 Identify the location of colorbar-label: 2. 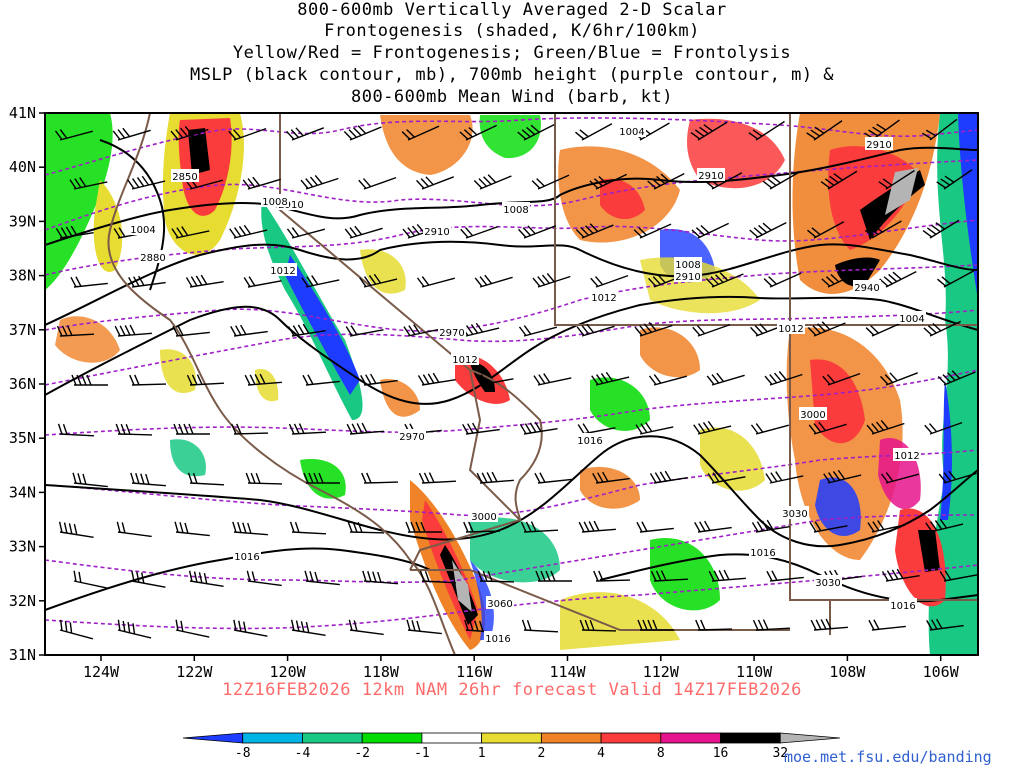
(541, 753).